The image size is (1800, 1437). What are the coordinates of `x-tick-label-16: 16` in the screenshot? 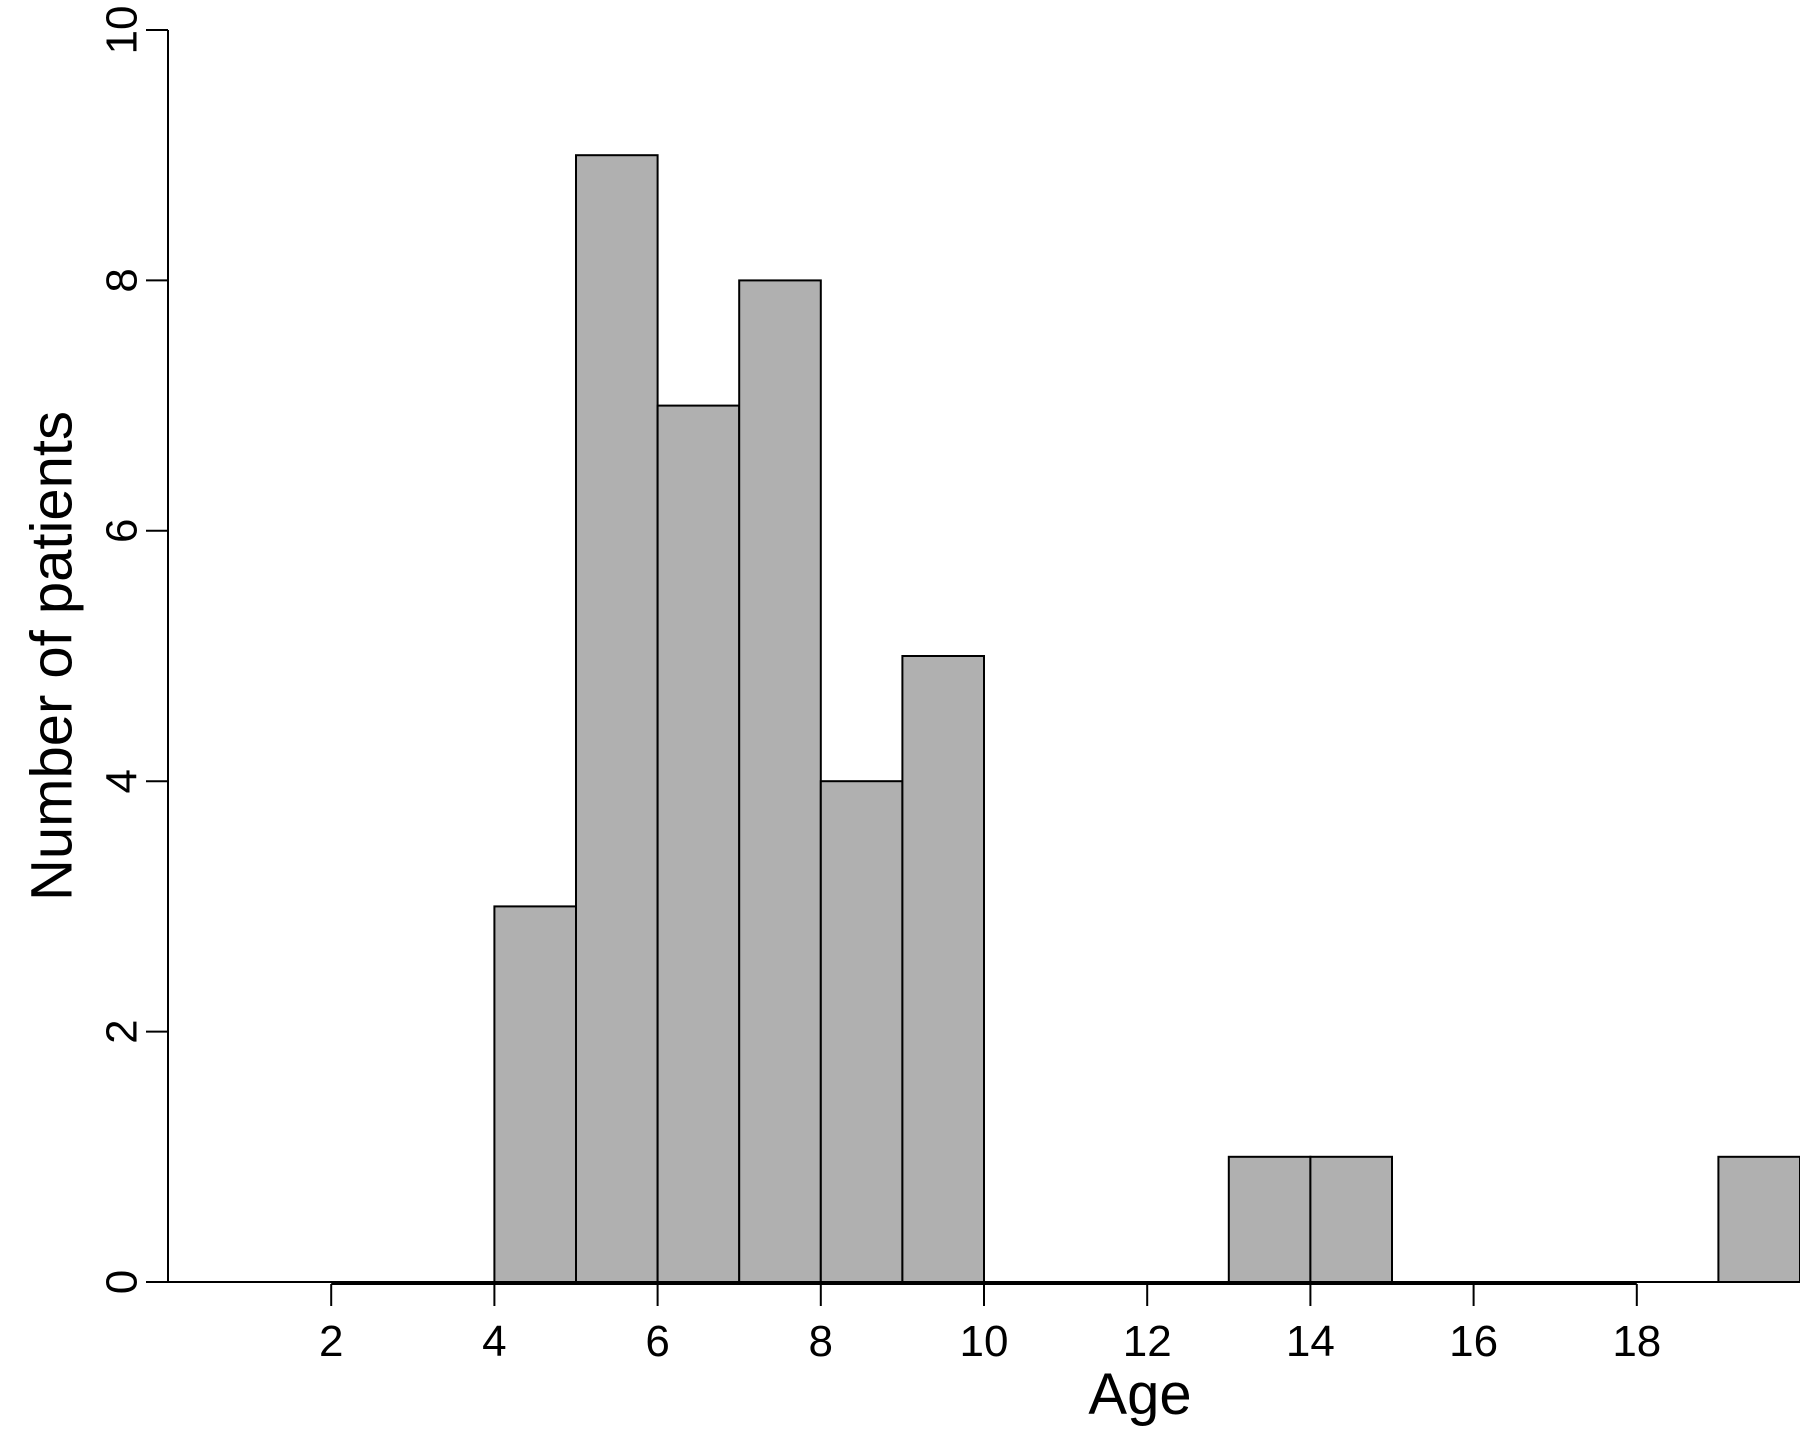 It's located at (1473, 1341).